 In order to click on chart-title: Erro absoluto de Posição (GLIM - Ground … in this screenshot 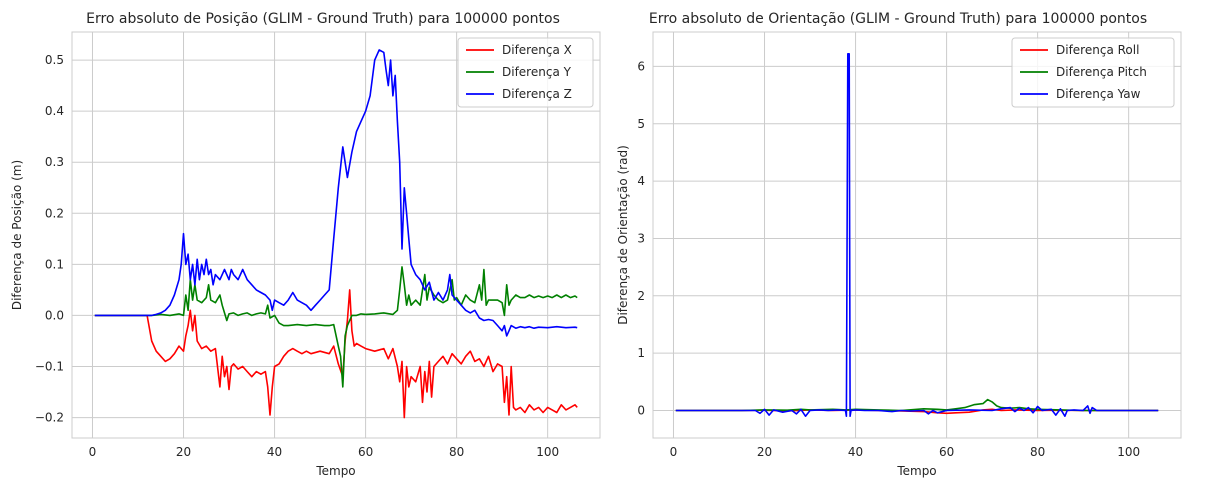, I will do `click(323, 19)`.